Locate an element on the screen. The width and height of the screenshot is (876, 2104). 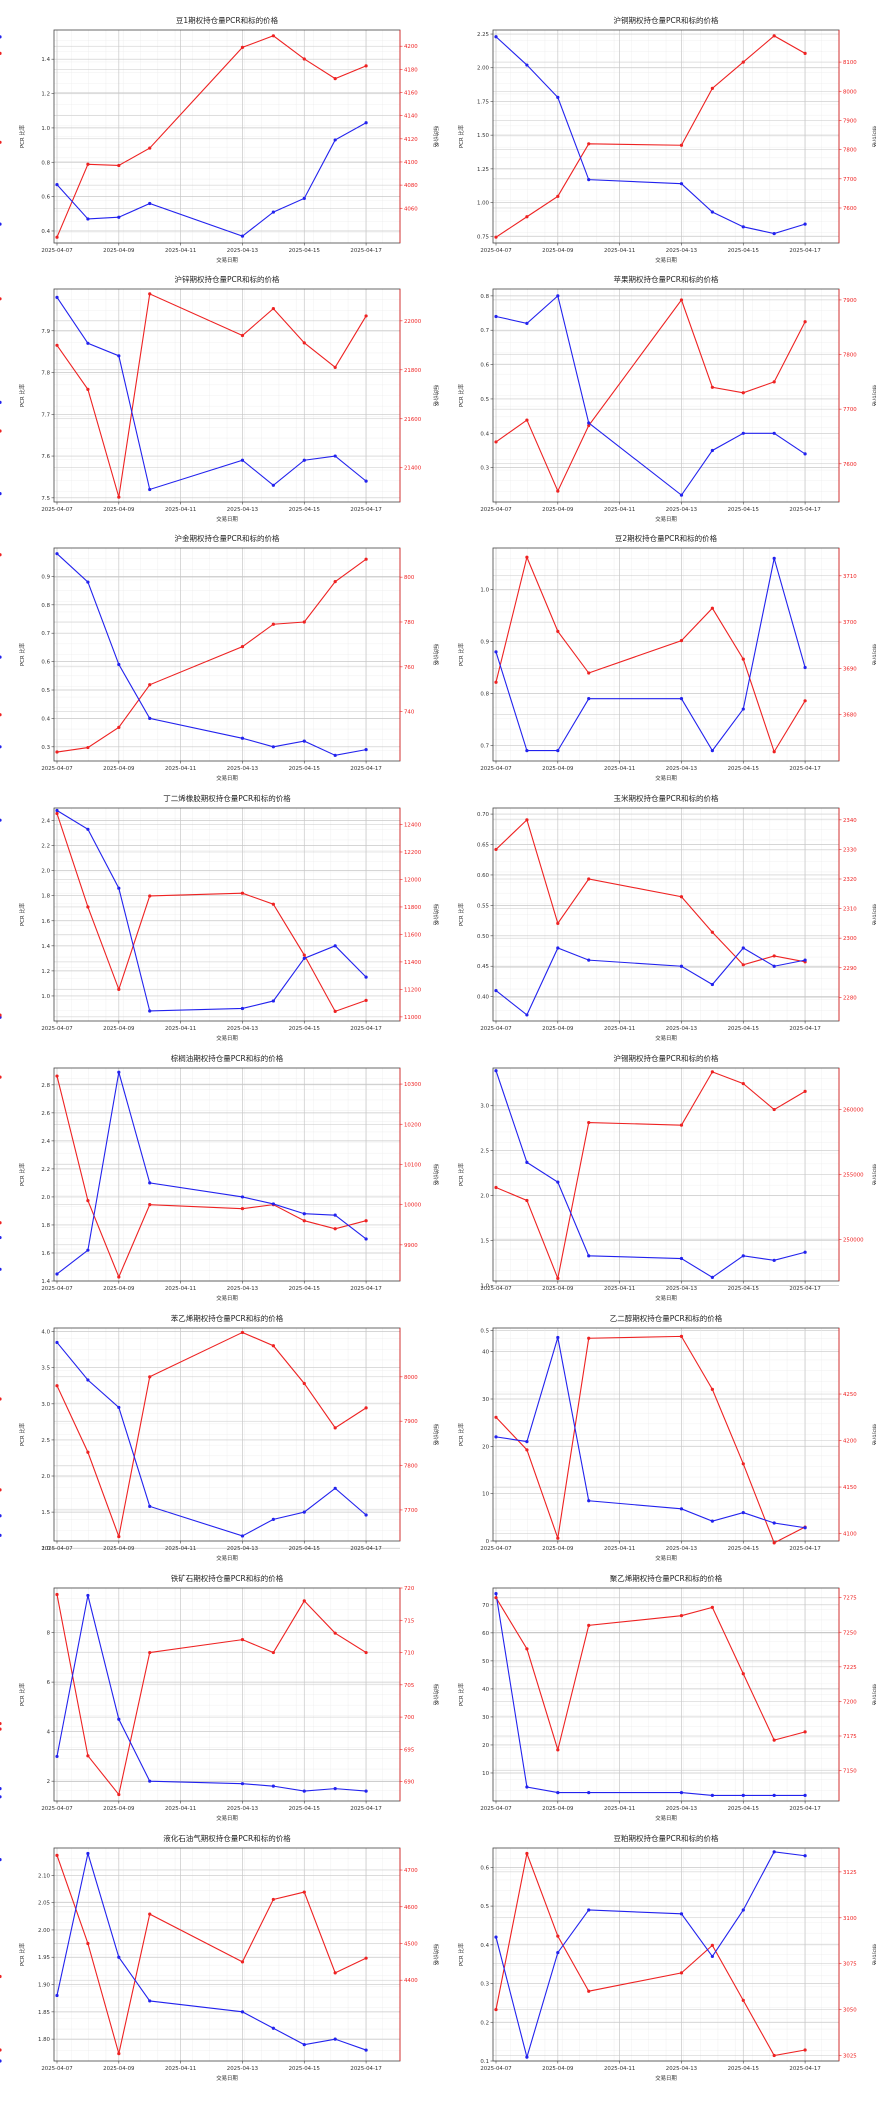
y-tick-label: 0.70 is located at coordinates (483, 815).